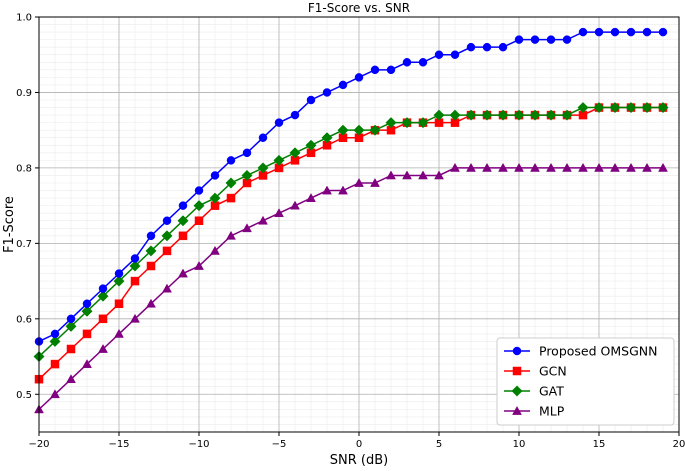 The image size is (685, 471). I want to click on x-tick-label: −5, so click(279, 444).